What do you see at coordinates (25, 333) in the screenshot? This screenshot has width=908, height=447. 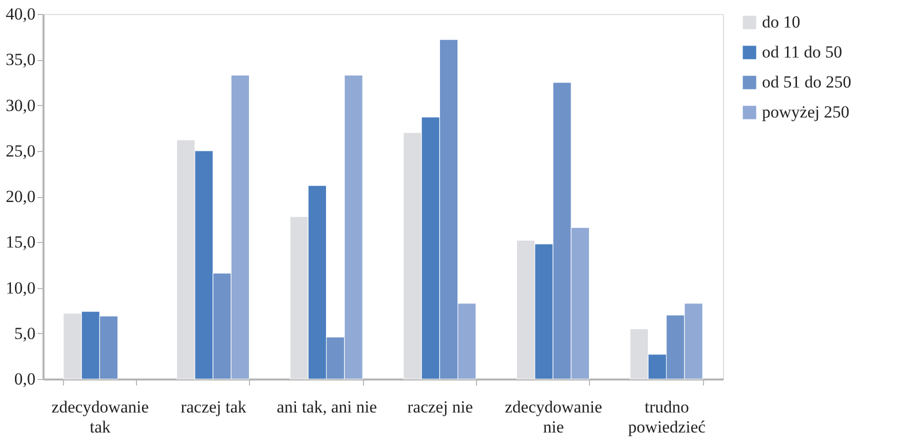 I see `y-tick-label: 5,0` at bounding box center [25, 333].